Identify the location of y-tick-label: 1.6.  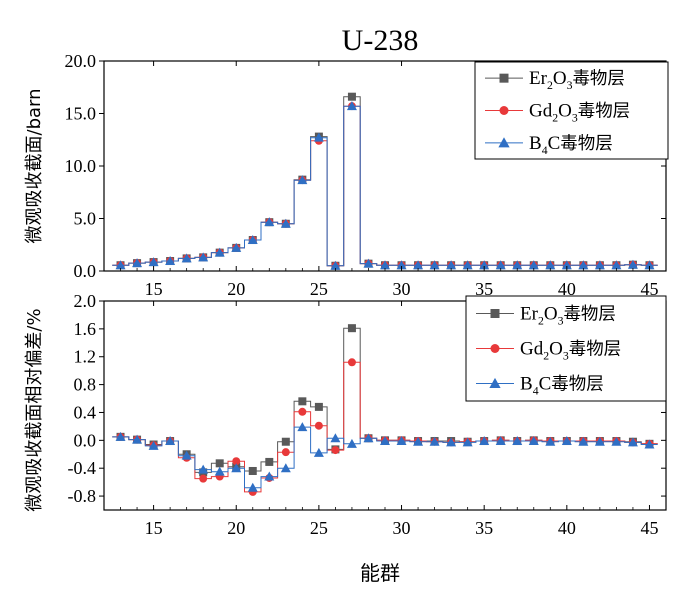
(85, 329).